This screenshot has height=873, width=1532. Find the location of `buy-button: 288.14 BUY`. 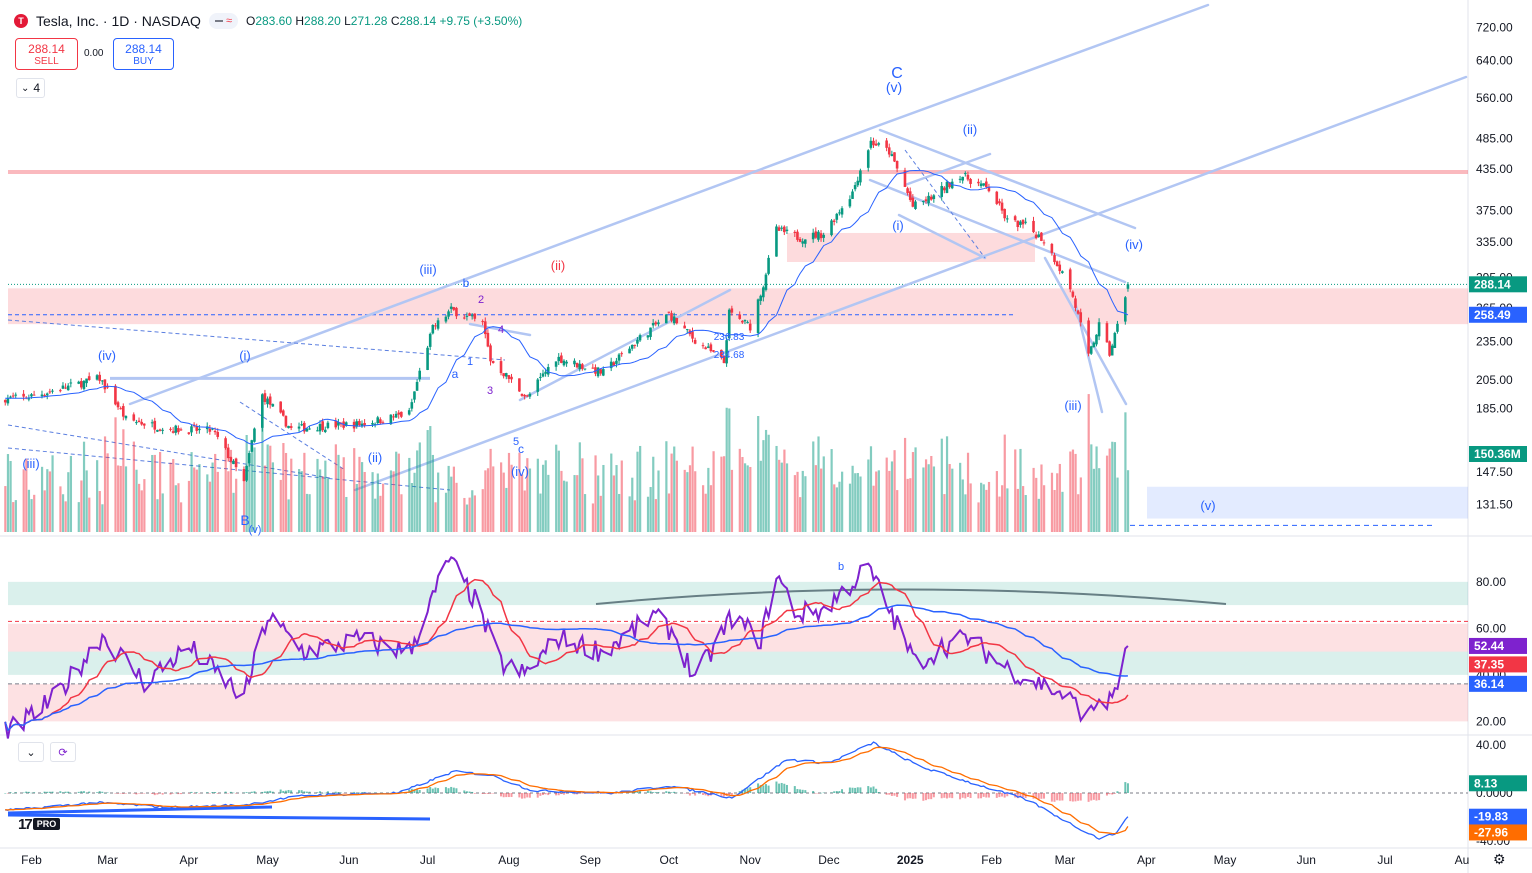

buy-button: 288.14 BUY is located at coordinates (143, 54).